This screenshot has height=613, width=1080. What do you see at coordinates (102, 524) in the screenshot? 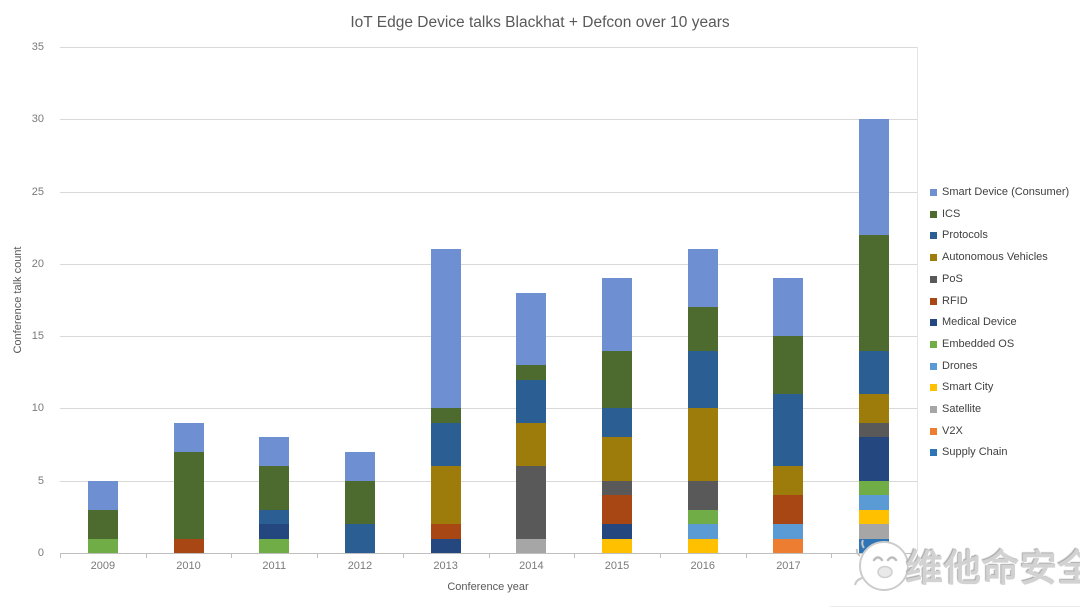
I see `bar-2009-ics` at bounding box center [102, 524].